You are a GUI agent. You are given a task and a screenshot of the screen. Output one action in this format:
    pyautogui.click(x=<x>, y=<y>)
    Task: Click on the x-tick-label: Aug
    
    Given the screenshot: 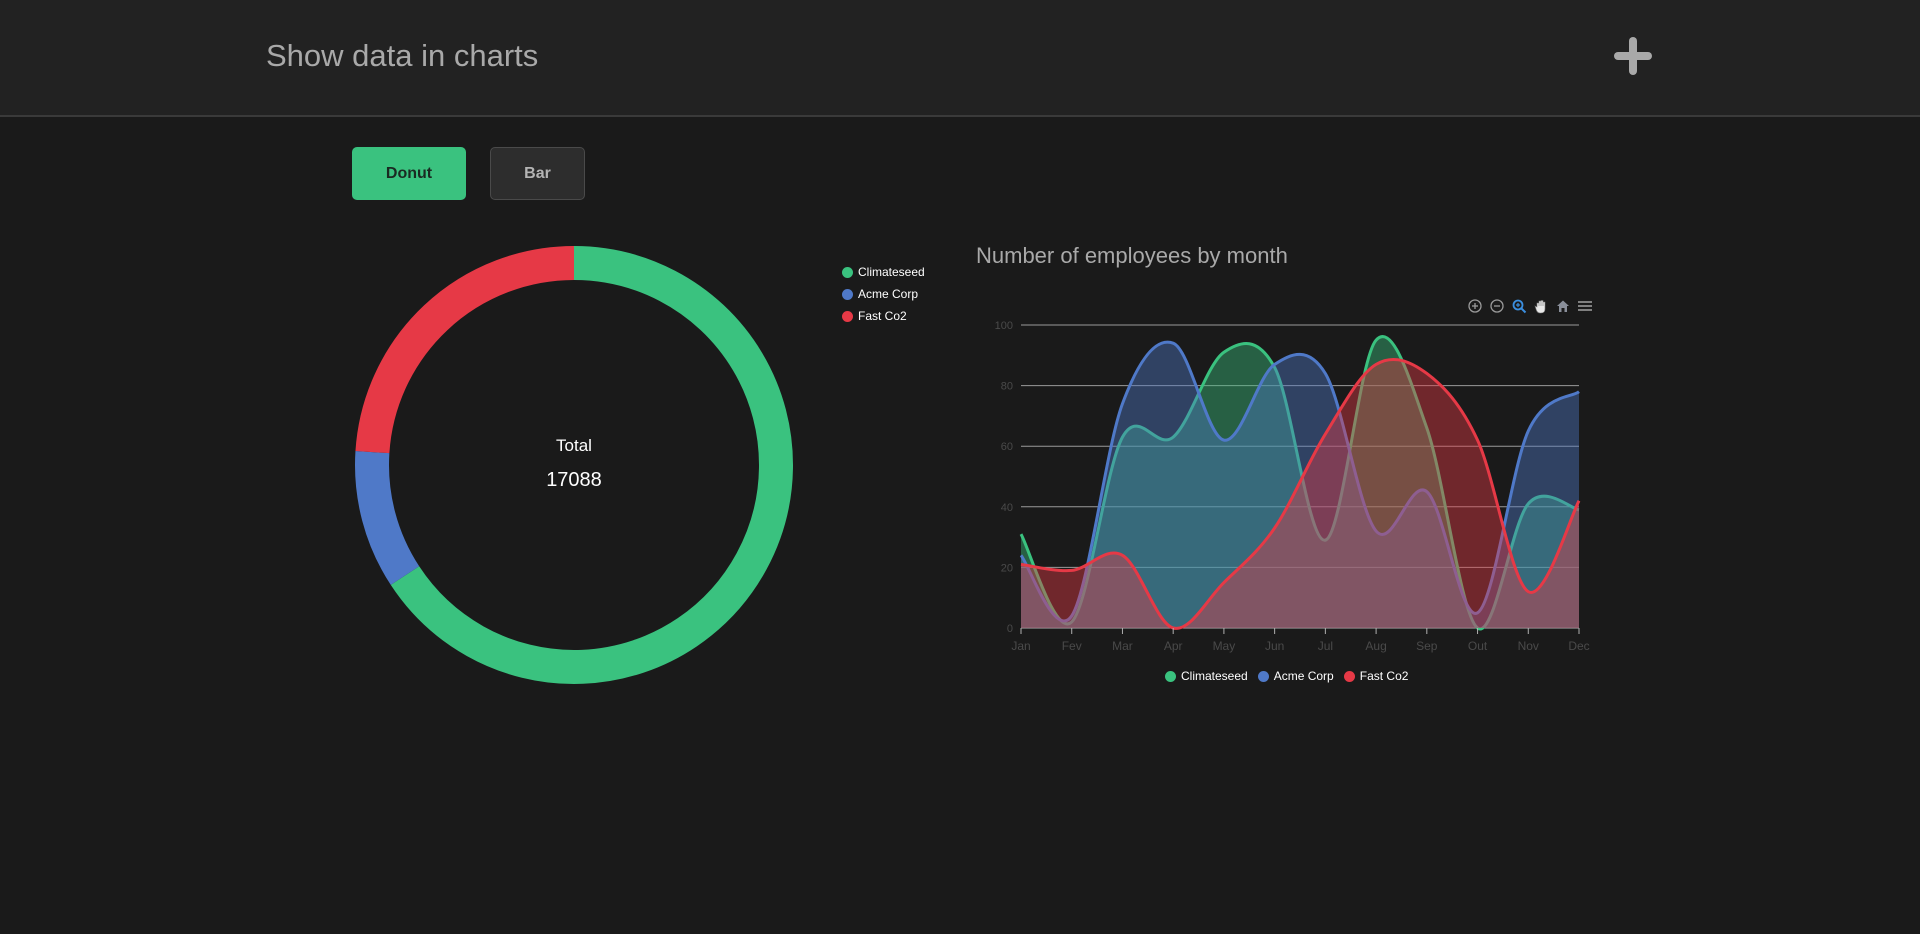 What is the action you would take?
    pyautogui.click(x=1375, y=646)
    